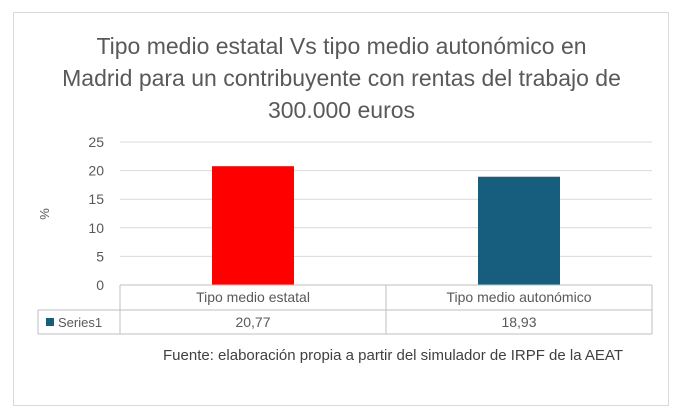 This screenshot has width=683, height=418. Describe the element at coordinates (96, 228) in the screenshot. I see `y-tick-label: 10` at that location.